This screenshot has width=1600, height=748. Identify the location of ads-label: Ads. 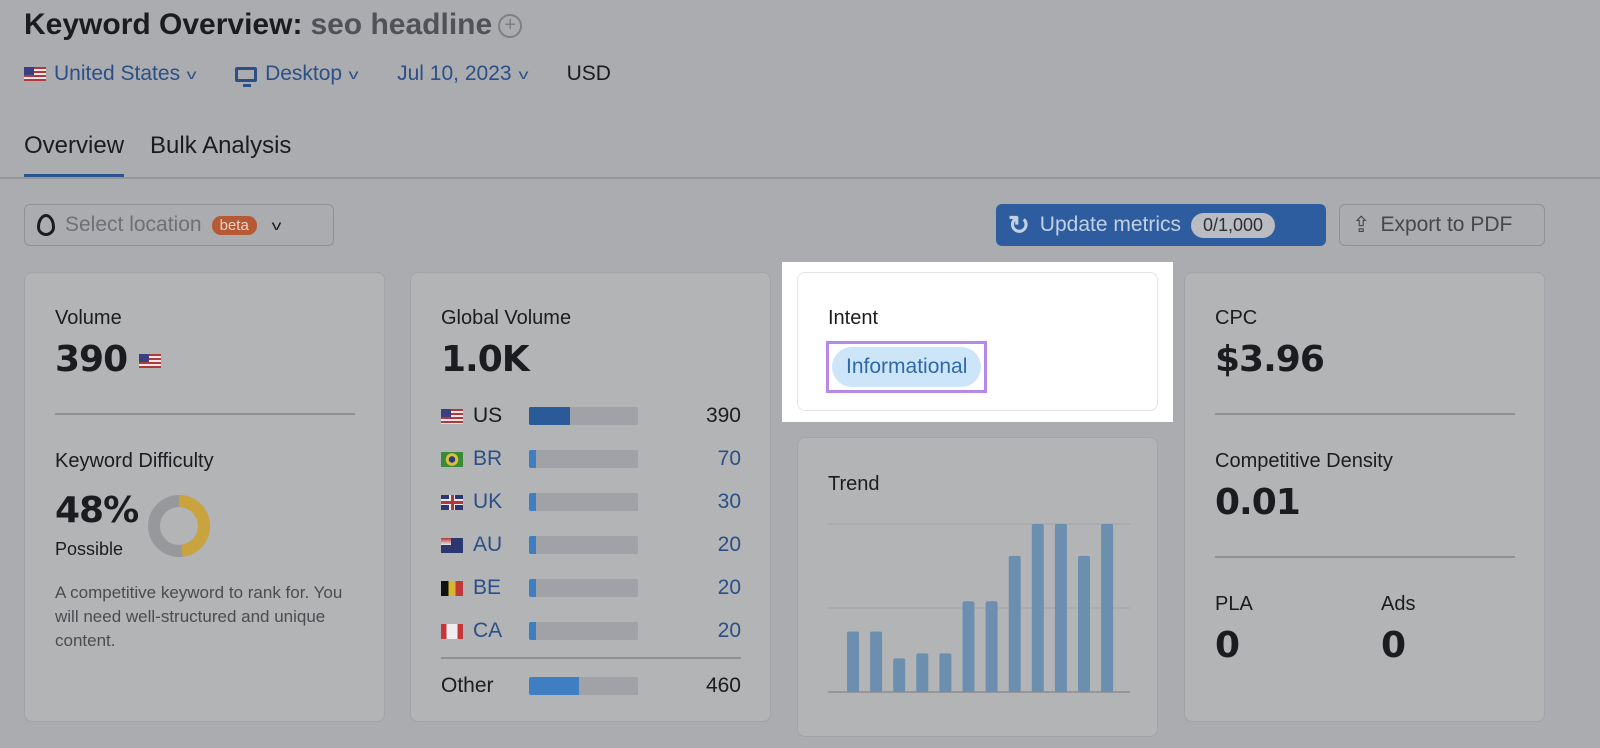
(1398, 604).